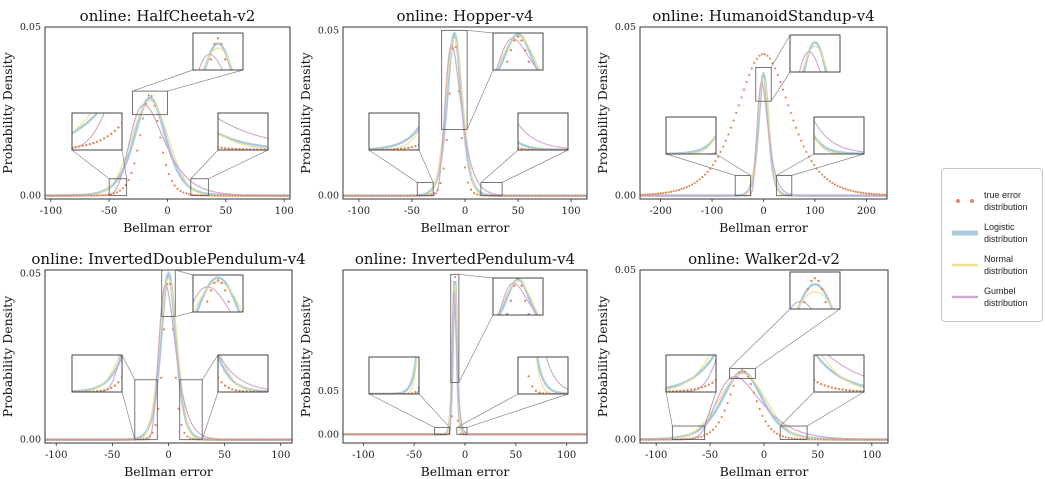 This screenshot has width=1045, height=479. Describe the element at coordinates (517, 53) in the screenshot. I see `gumbel-curve` at that location.